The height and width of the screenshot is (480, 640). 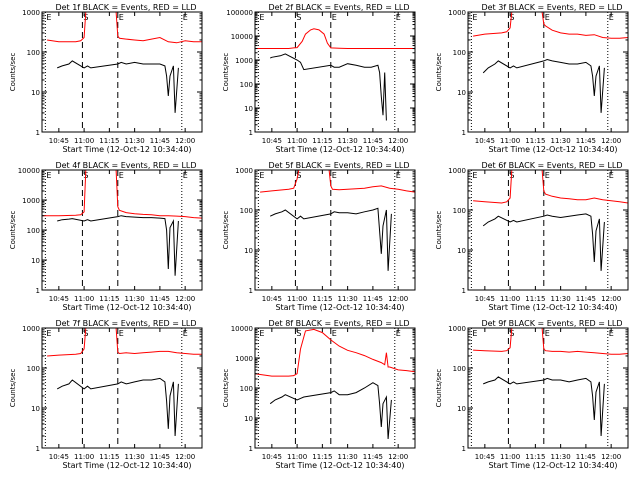 What do you see at coordinates (125, 165) in the screenshot?
I see `panel-title: Det 4f BLACK = Events, RED = LLD` at bounding box center [125, 165].